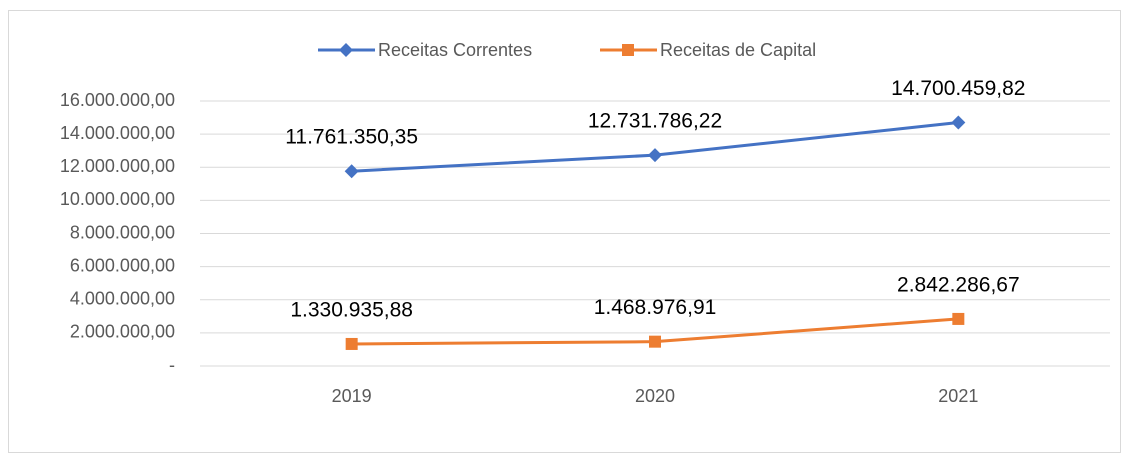  What do you see at coordinates (958, 88) in the screenshot?
I see `data-label: 14.700.459,82` at bounding box center [958, 88].